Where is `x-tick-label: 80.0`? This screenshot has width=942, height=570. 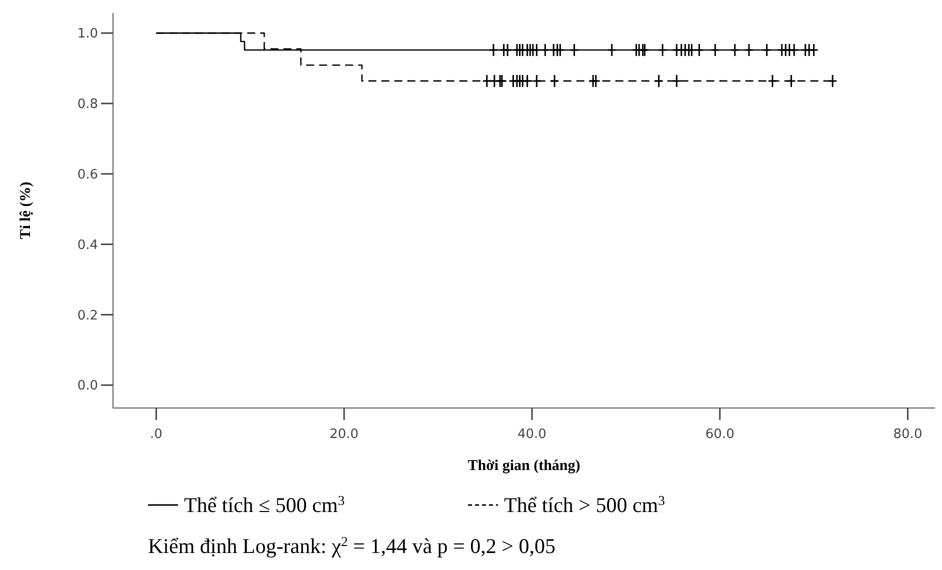 x-tick-label: 80.0 is located at coordinates (907, 434).